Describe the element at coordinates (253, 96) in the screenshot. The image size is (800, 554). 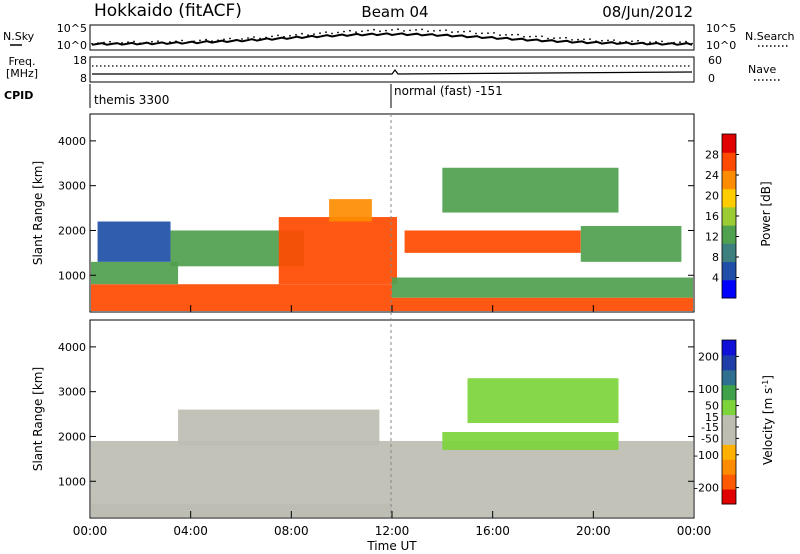
I see `cpid-panel: CPID themis 3300 normal (fast) -151` at that location.